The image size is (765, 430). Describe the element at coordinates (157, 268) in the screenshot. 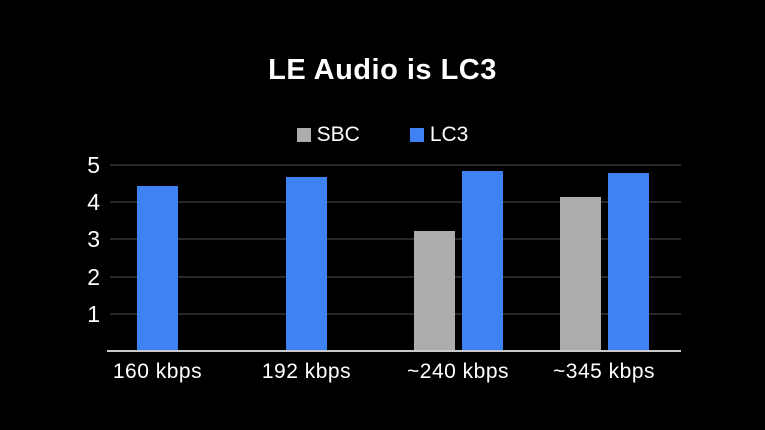

I see `bar-lc3-160-kbps` at that location.